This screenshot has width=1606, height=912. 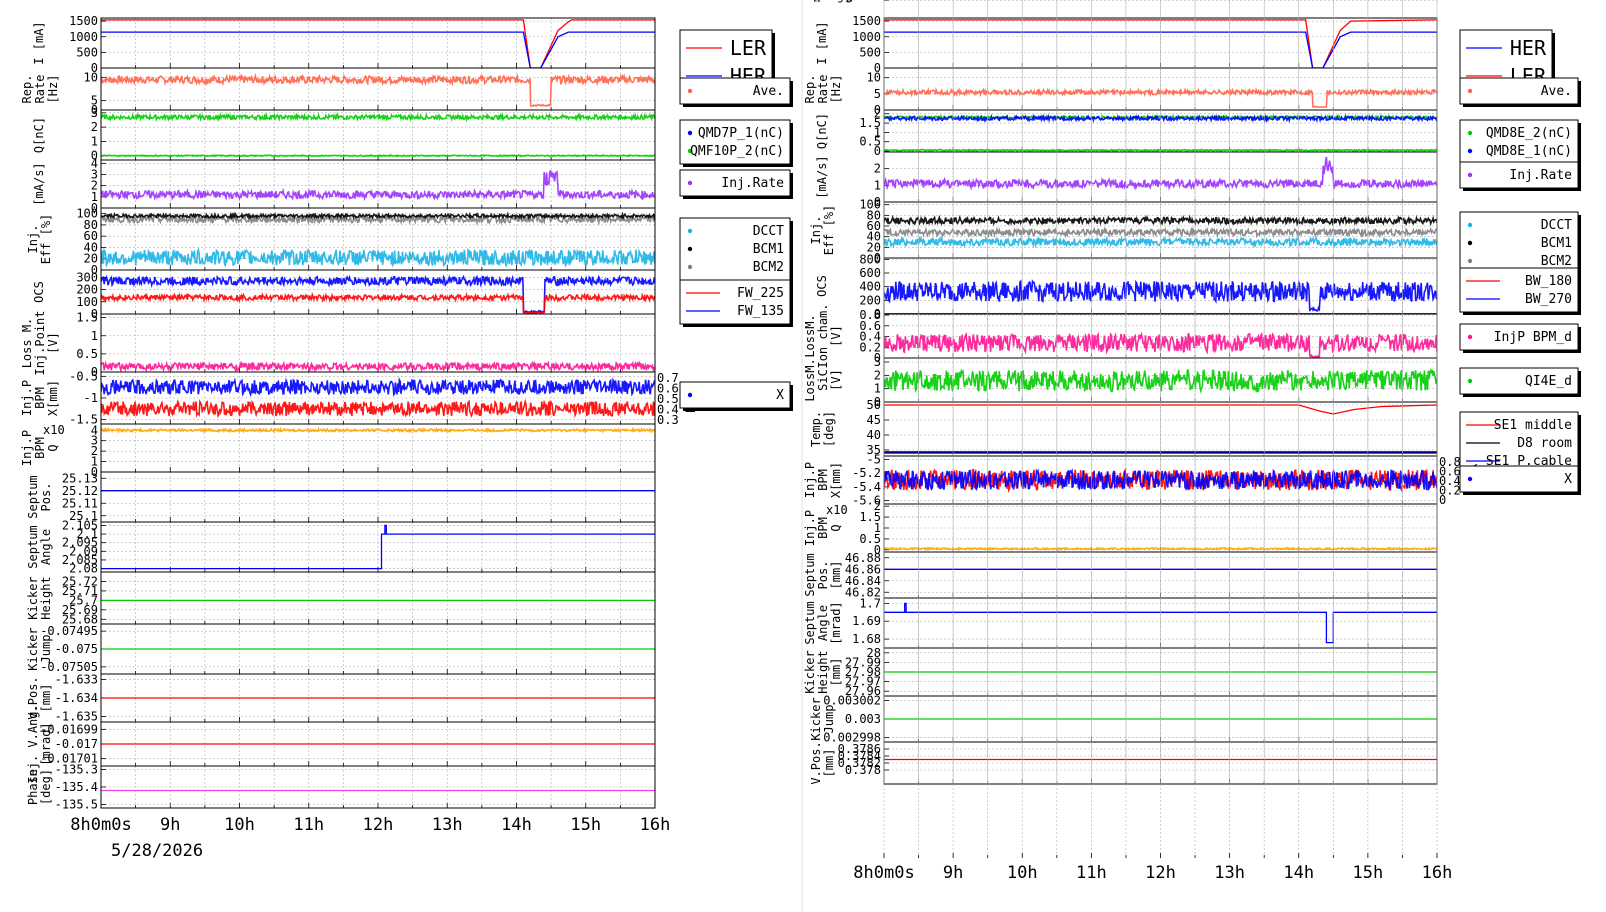 I want to click on series-line-her, so click(x=378, y=49).